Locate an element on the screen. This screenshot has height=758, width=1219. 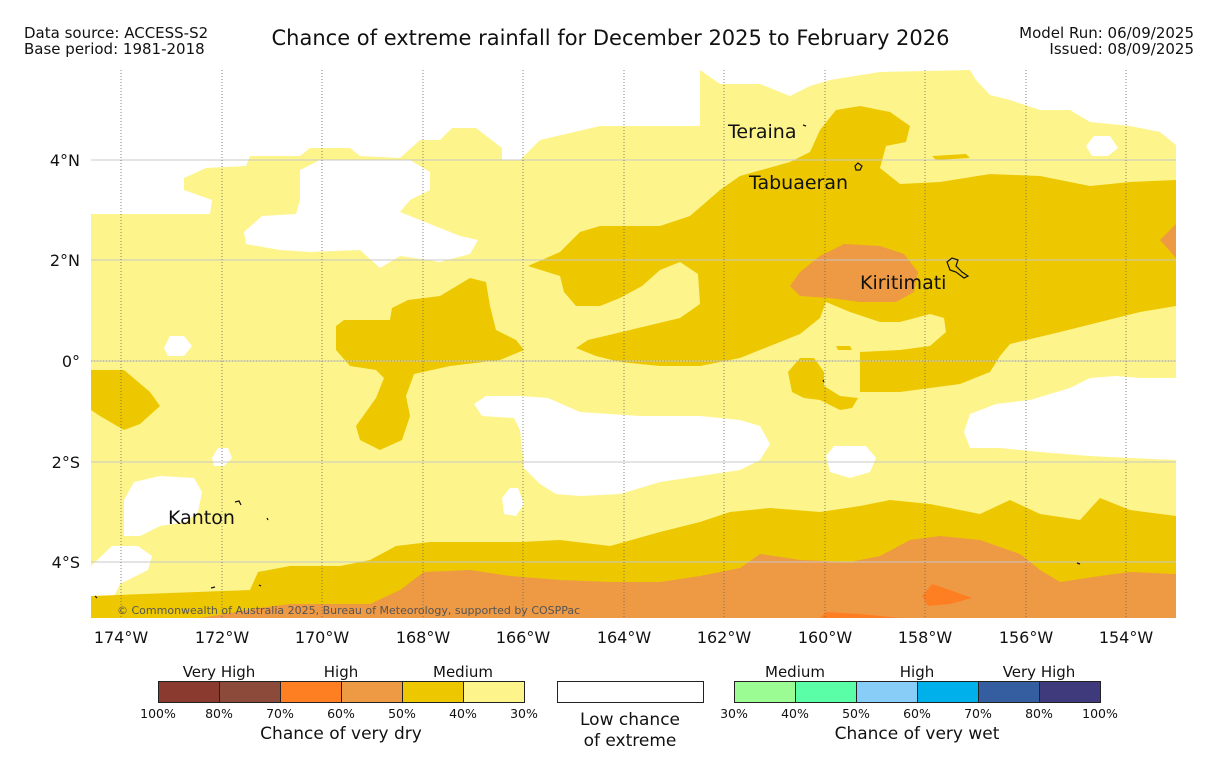
legend-dry-tick-80: 80% is located at coordinates (219, 713).